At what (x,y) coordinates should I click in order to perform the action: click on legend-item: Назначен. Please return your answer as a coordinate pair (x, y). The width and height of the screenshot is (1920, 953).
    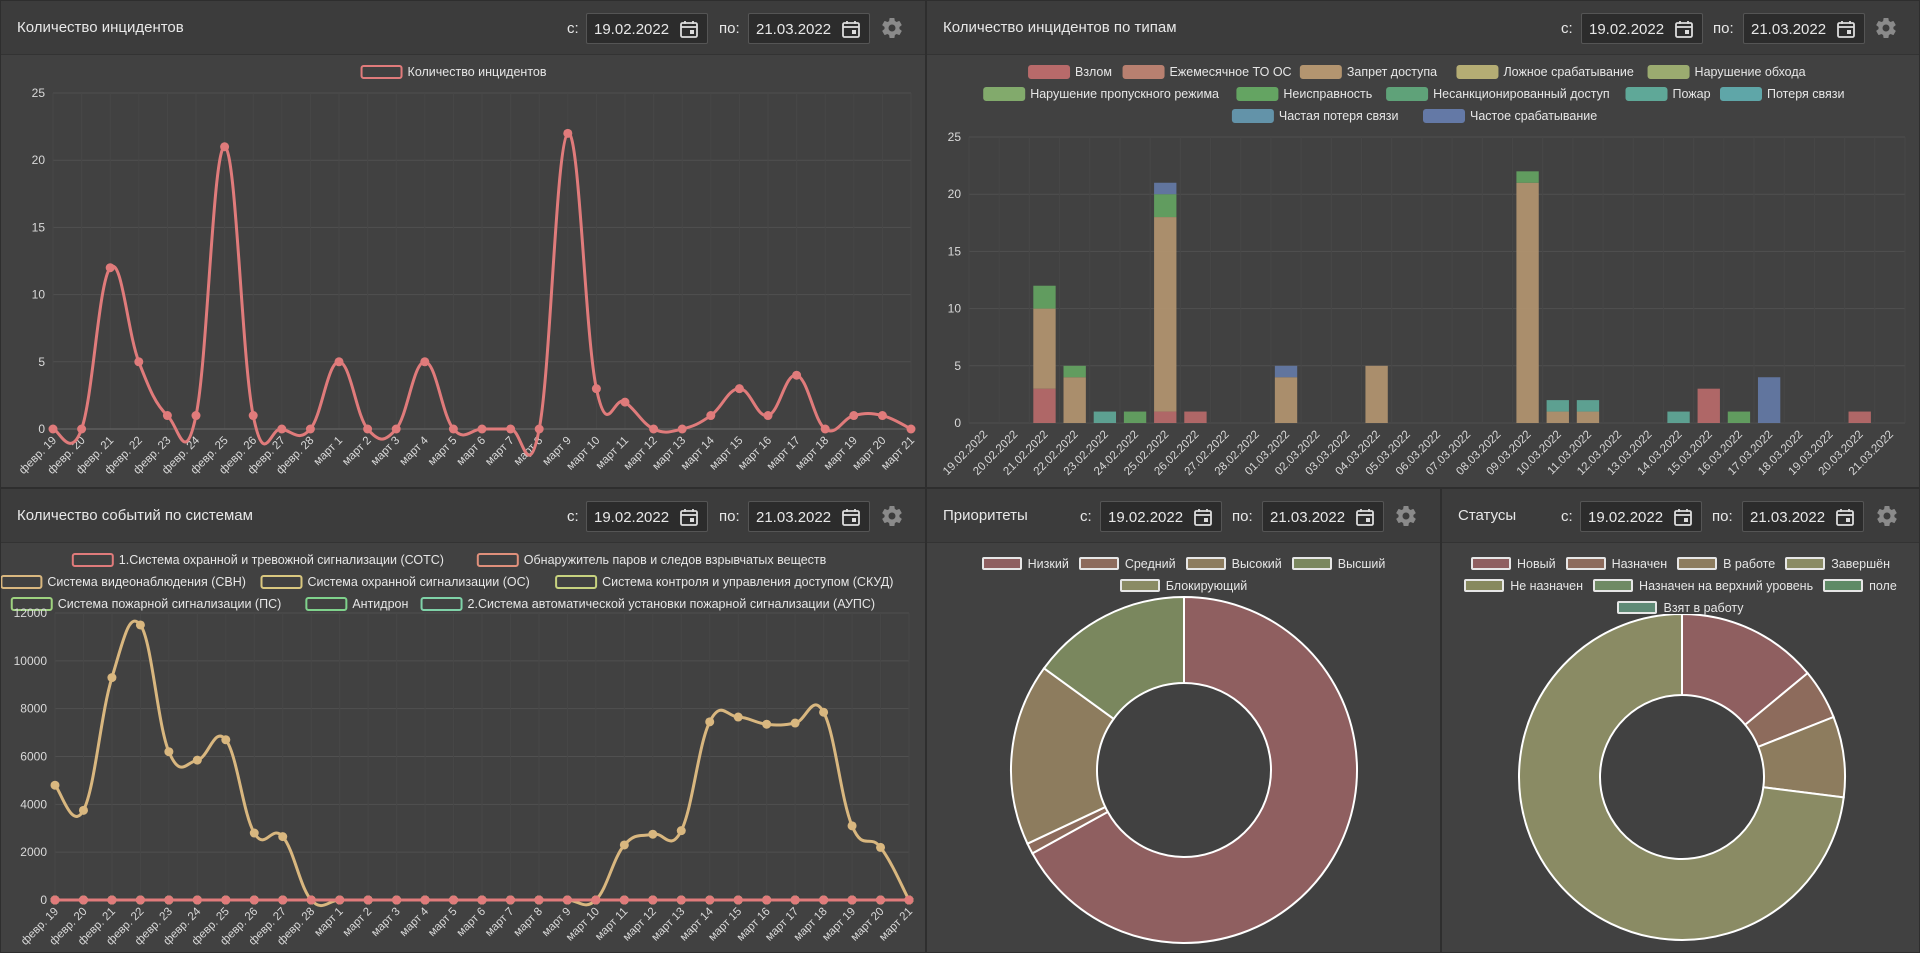
    Looking at the image, I should click on (1616, 564).